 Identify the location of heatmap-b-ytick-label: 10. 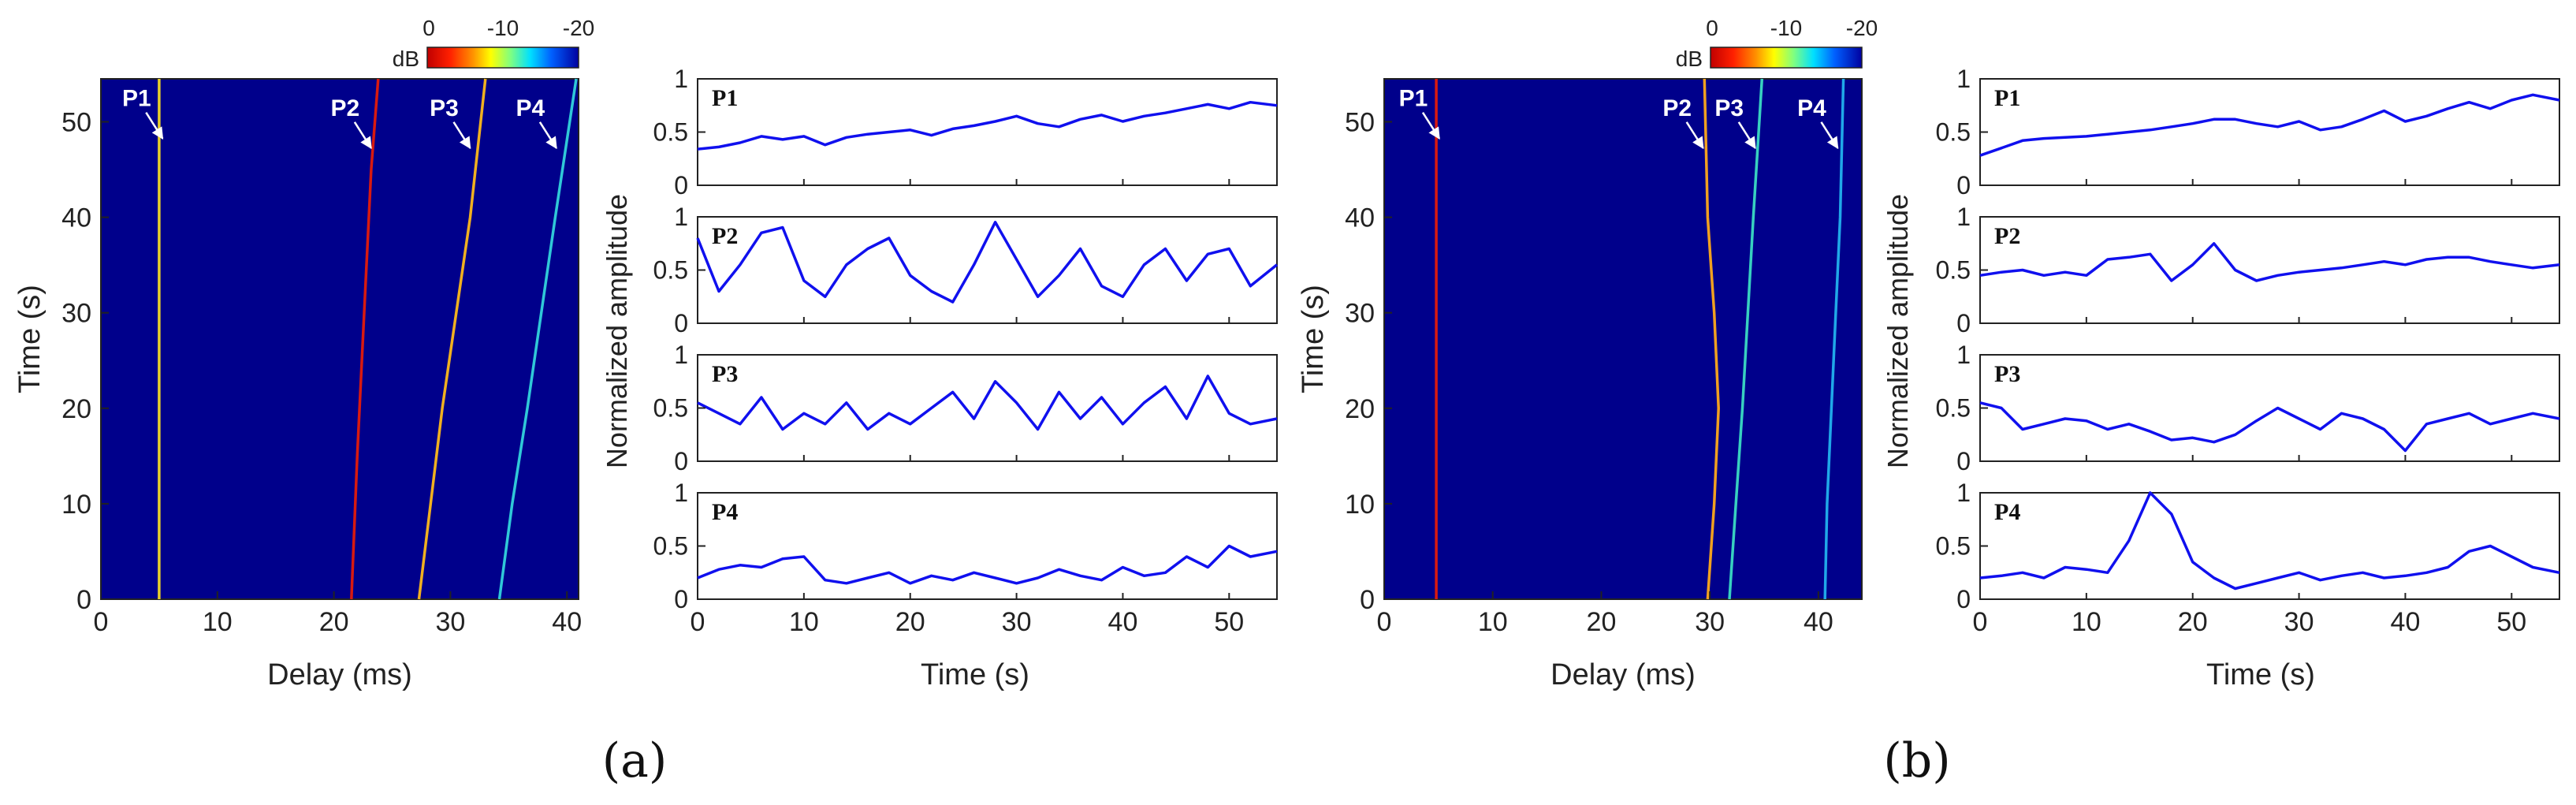
(1360, 505).